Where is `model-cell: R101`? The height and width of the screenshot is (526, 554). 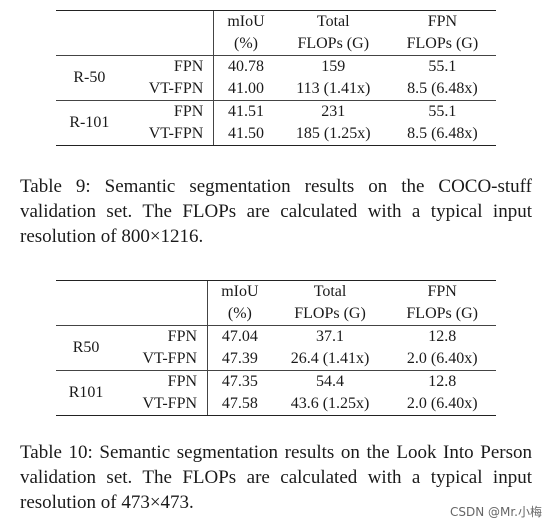
model-cell: R101 is located at coordinates (86, 393).